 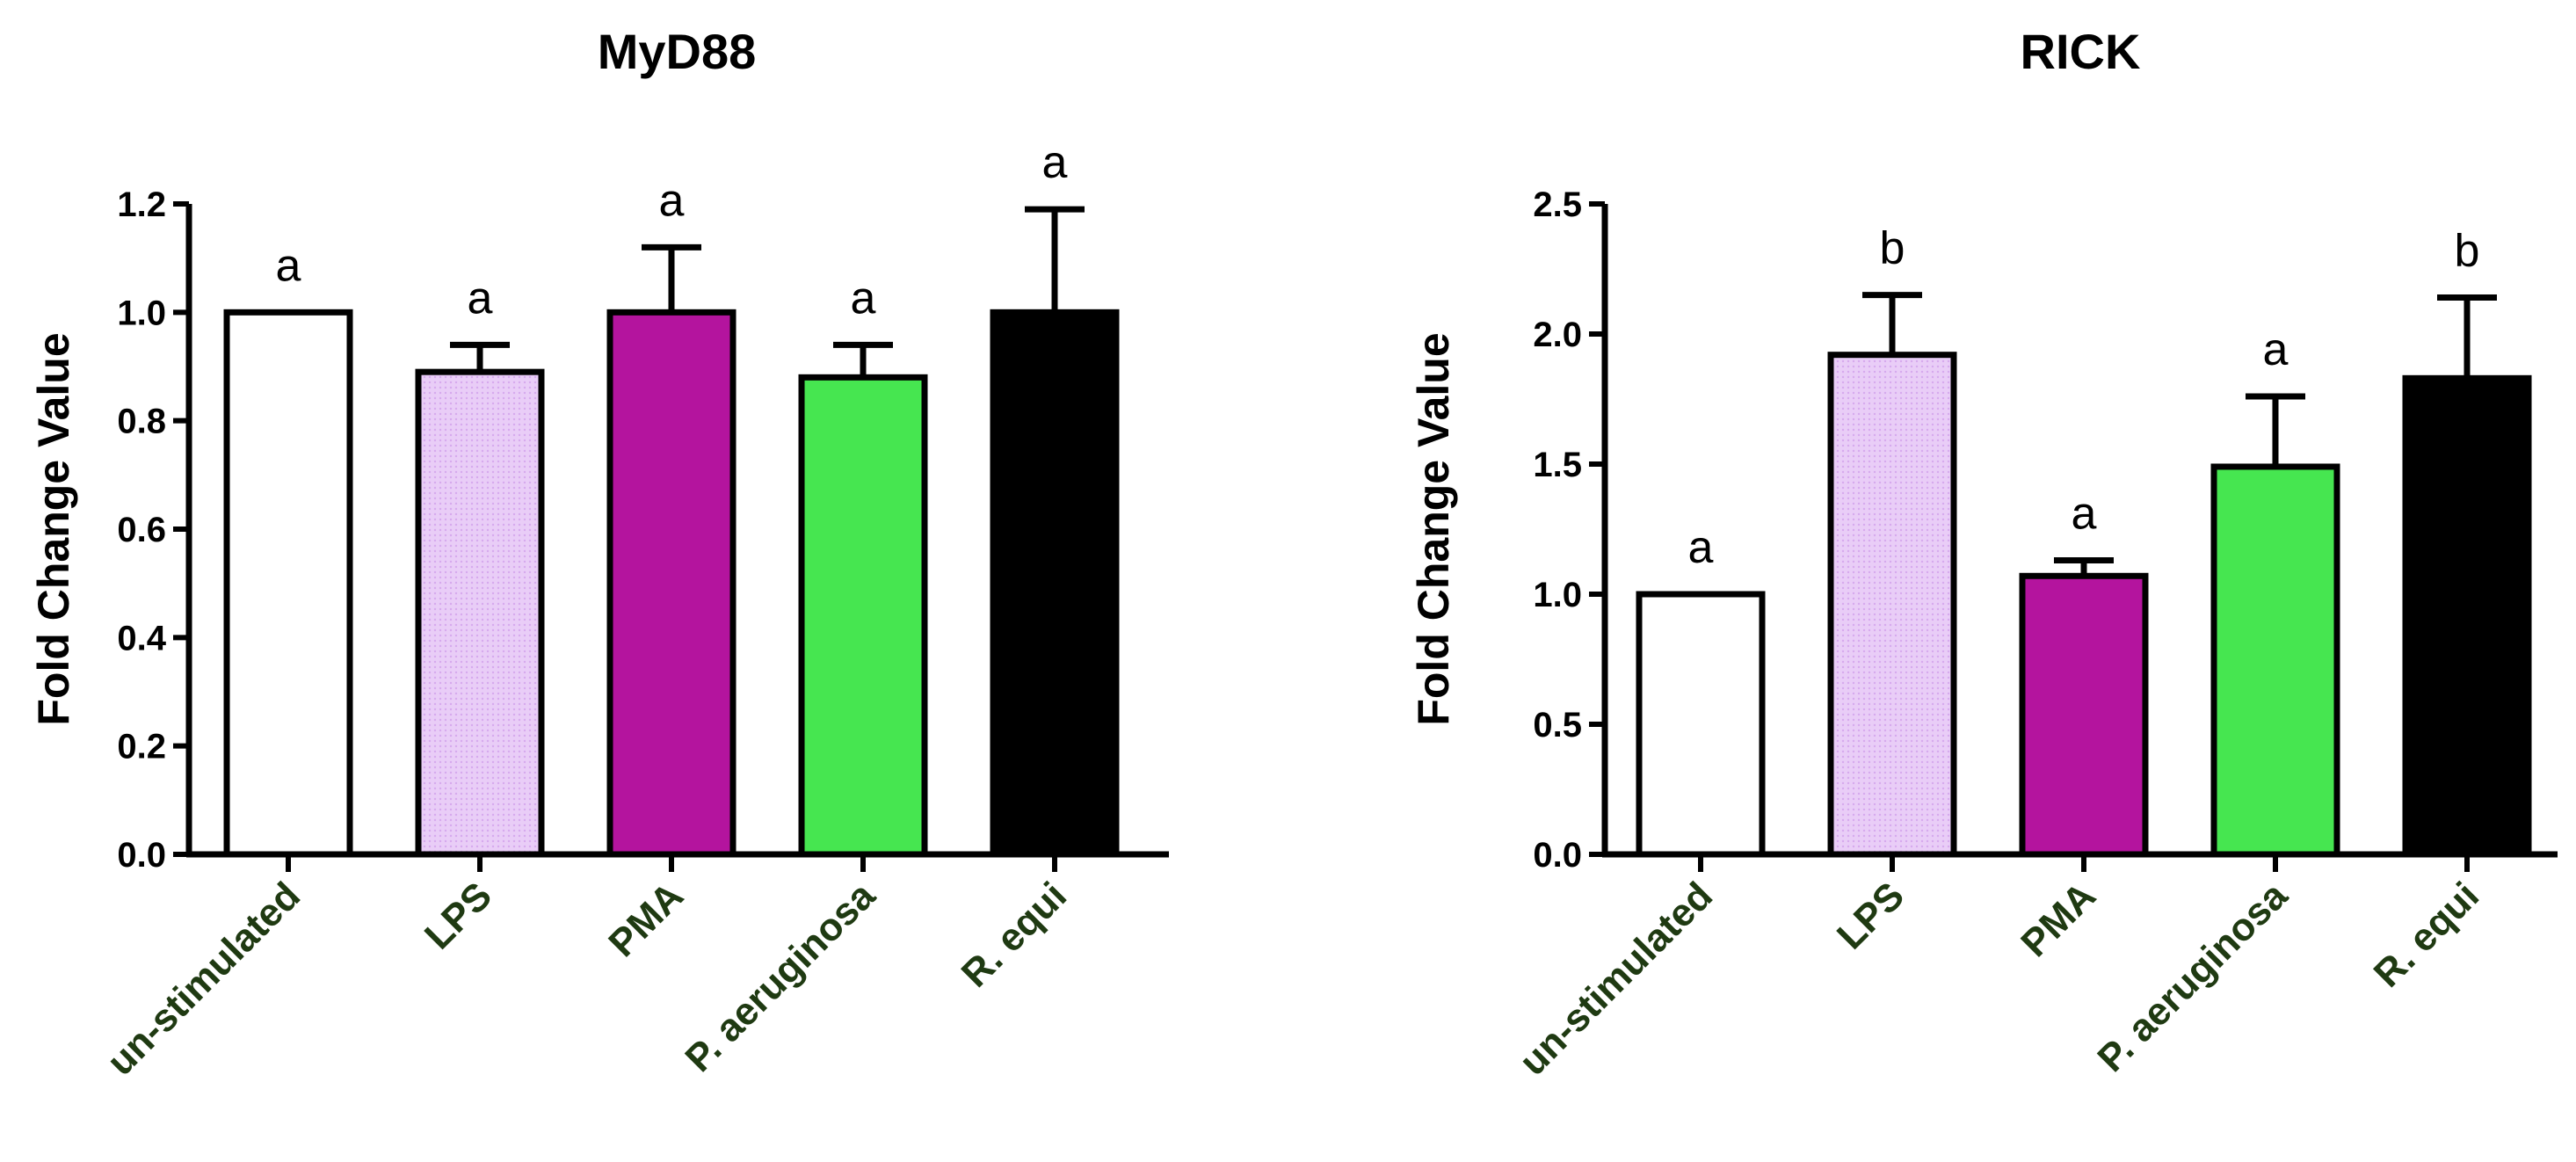 I want to click on chart-title: MyD88, so click(x=677, y=51).